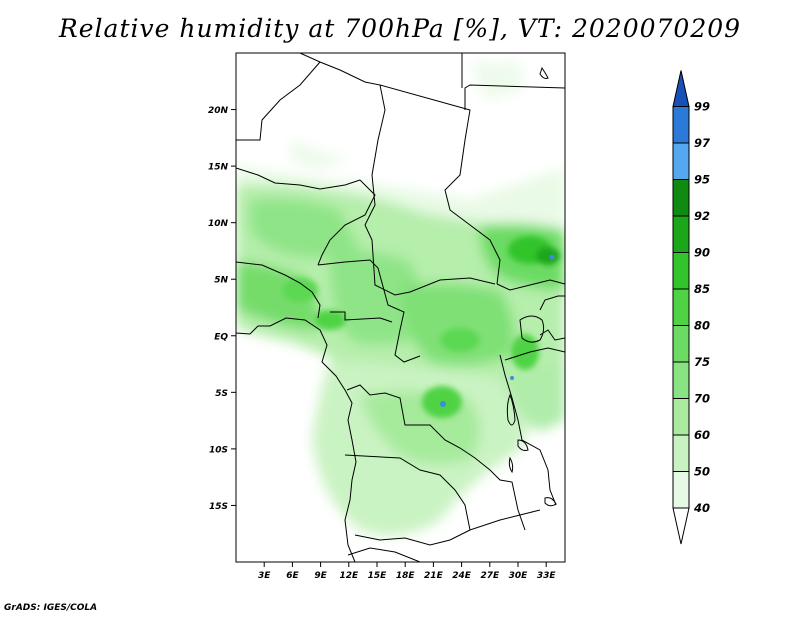 The width and height of the screenshot is (800, 618). What do you see at coordinates (218, 450) in the screenshot?
I see `lat-tick-label: 10S` at bounding box center [218, 450].